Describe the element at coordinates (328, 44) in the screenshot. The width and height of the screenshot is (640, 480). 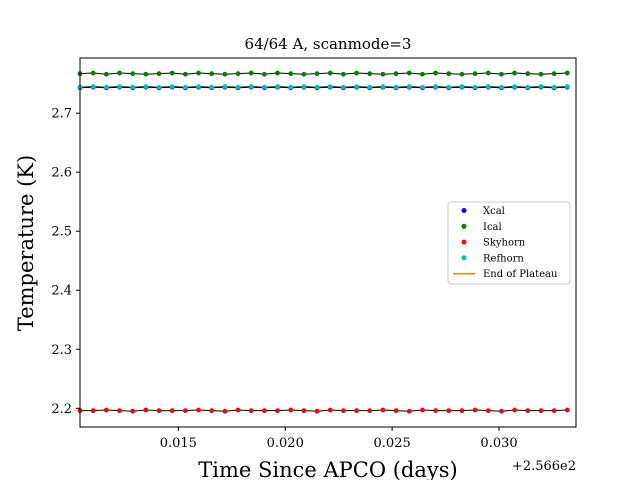
I see `chart-title: 64/64 A, scanmode=3` at that location.